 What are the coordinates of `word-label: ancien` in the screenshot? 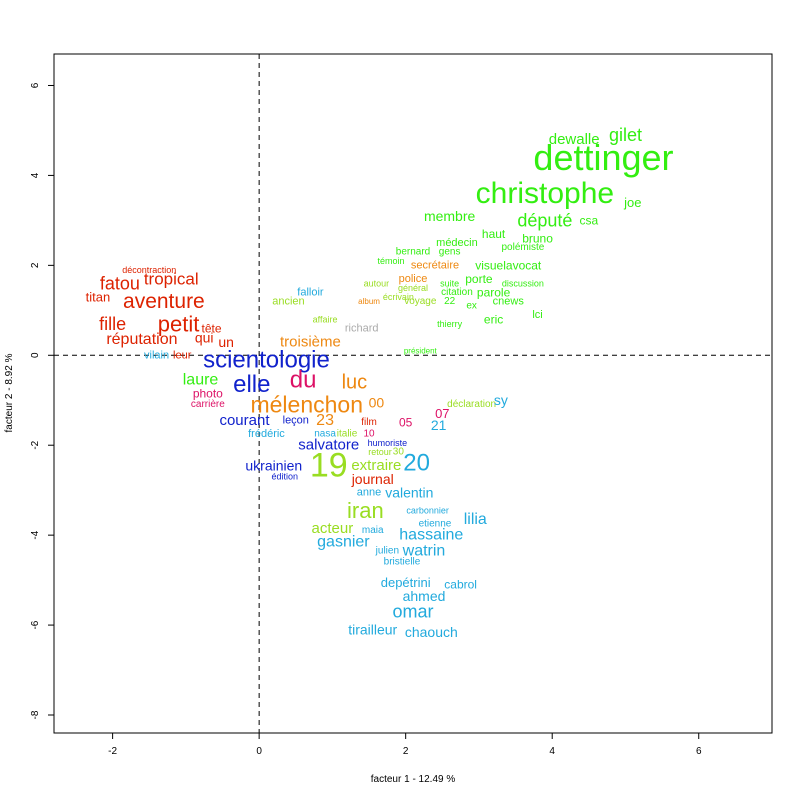 It's located at (288, 301).